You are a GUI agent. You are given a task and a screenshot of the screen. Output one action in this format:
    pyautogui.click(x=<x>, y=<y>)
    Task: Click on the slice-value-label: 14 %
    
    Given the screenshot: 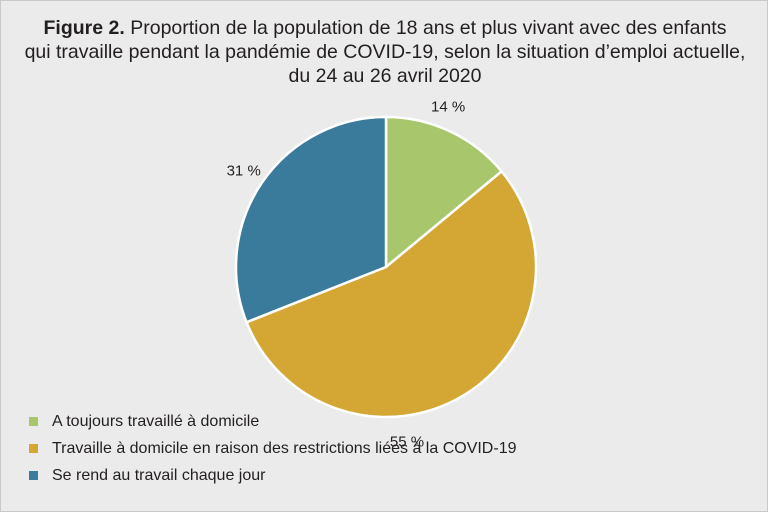 What is the action you would take?
    pyautogui.click(x=448, y=107)
    